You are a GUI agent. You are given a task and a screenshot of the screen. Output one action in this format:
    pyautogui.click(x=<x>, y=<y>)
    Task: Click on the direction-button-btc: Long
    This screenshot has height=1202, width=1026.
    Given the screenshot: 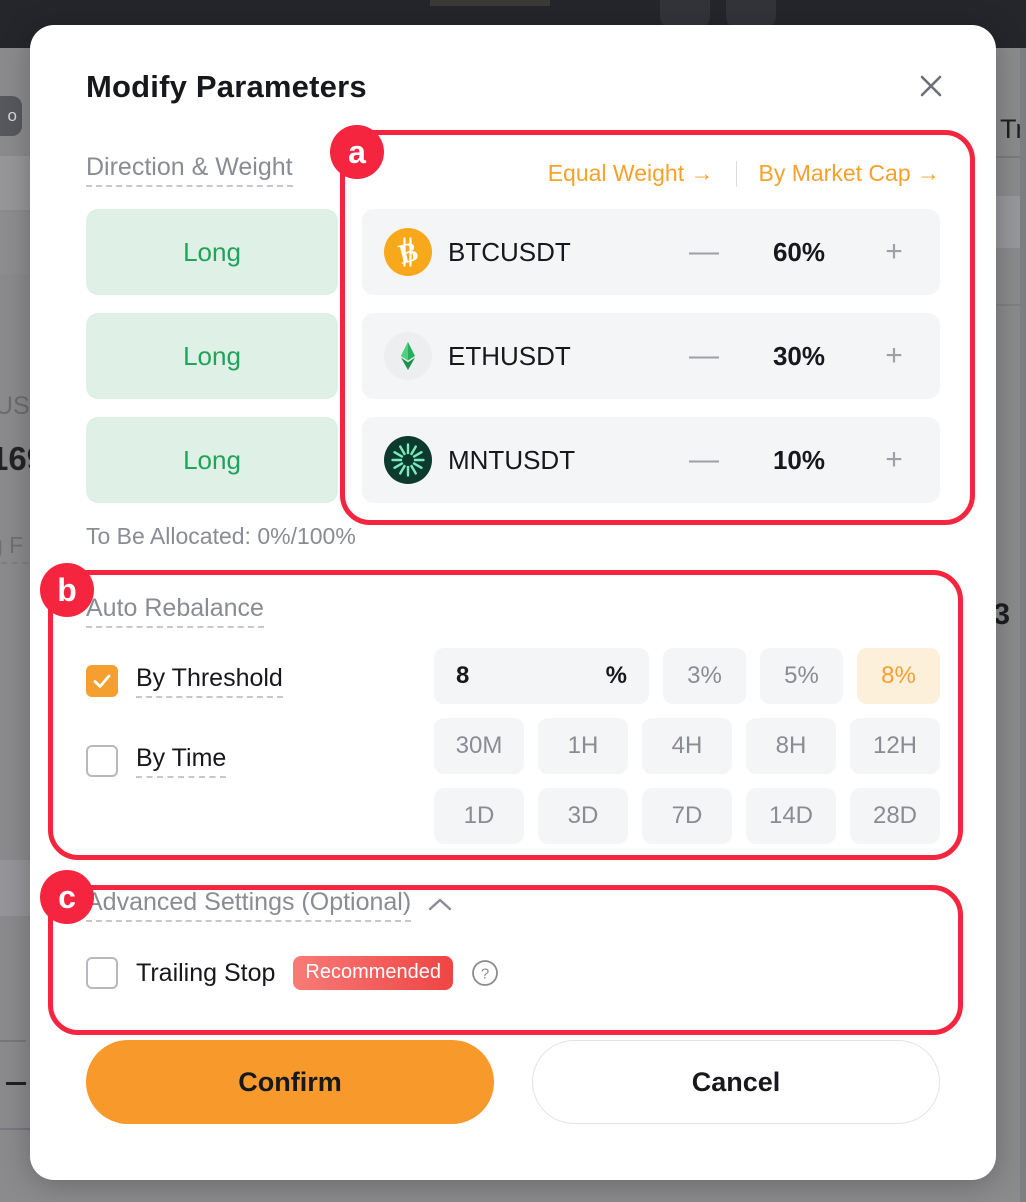 What is the action you would take?
    pyautogui.click(x=212, y=252)
    